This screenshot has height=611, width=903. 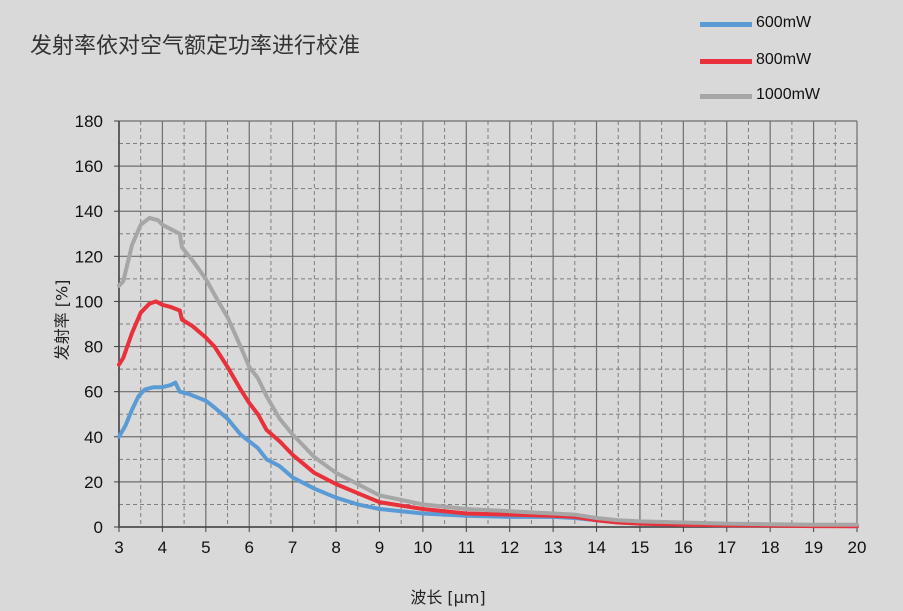 What do you see at coordinates (509, 547) in the screenshot?
I see `x-tick-label: 12` at bounding box center [509, 547].